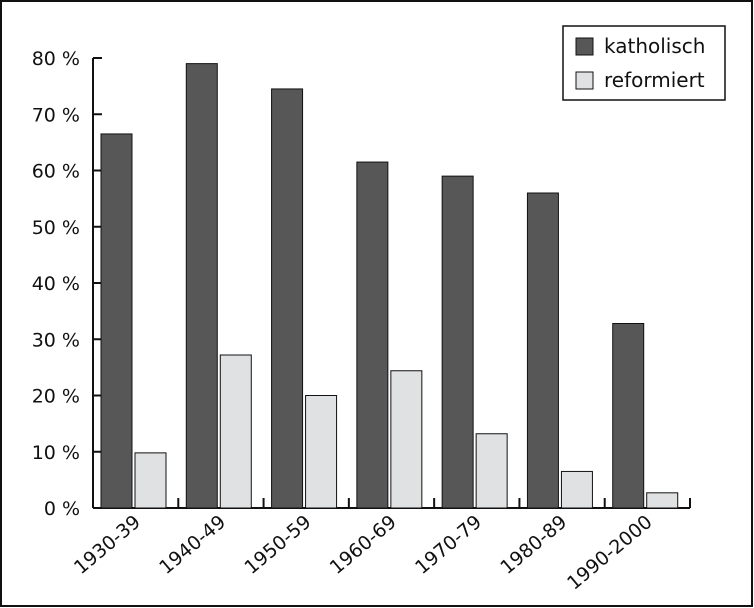 This screenshot has width=754, height=608. What do you see at coordinates (584, 46) in the screenshot?
I see `legend-swatch-katholisch` at bounding box center [584, 46].